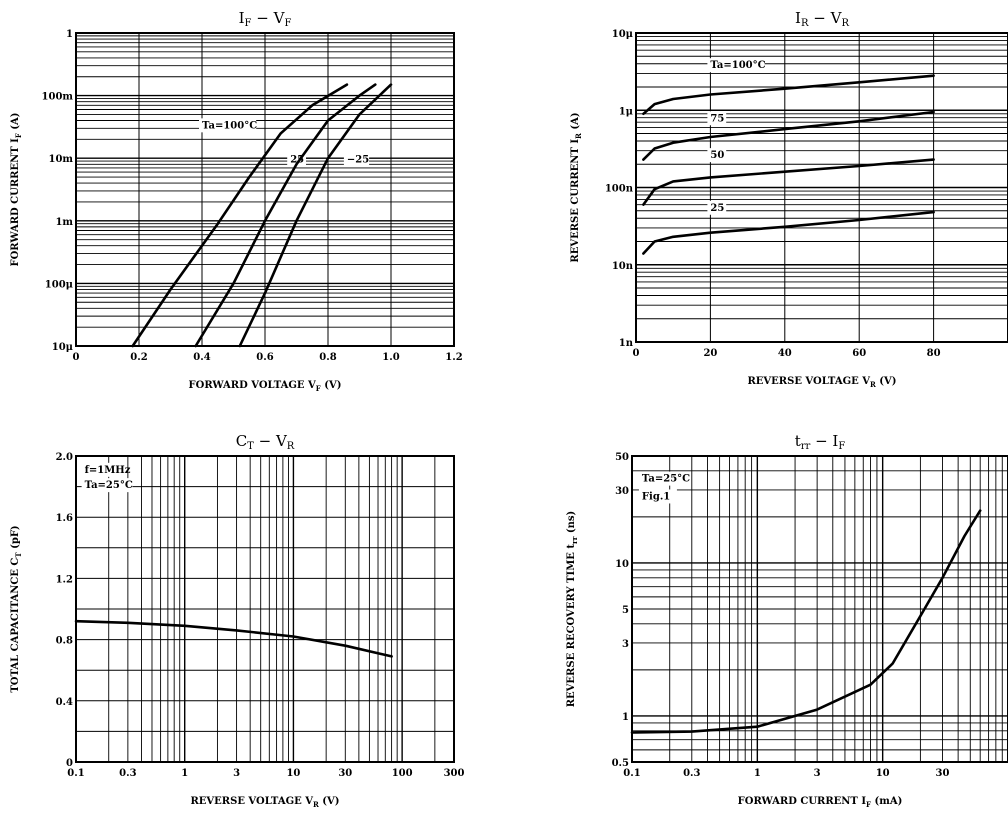 The image size is (1008, 824). I want to click on y-axis-label-sub: rr, so click(574, 540).